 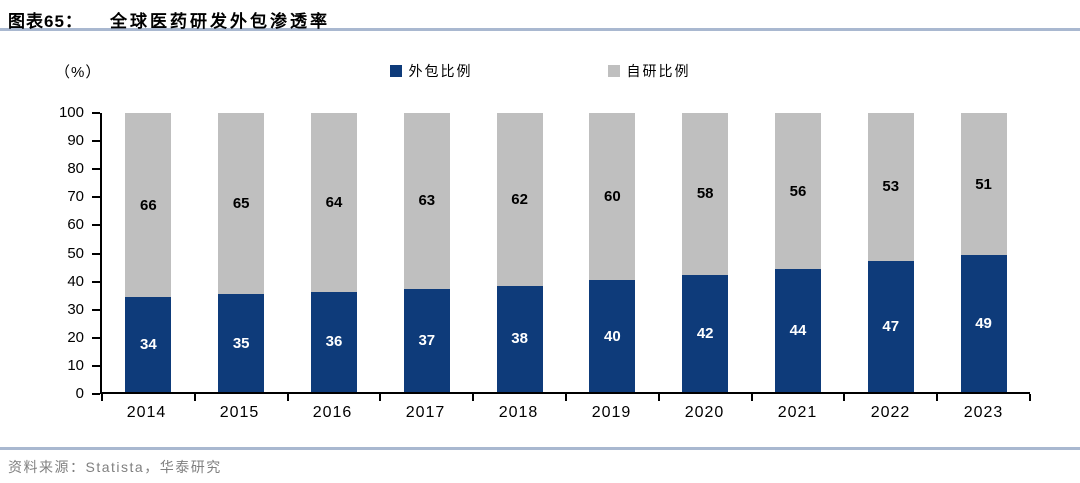 What do you see at coordinates (705, 333) in the screenshot?
I see `bar-segment: 42` at bounding box center [705, 333].